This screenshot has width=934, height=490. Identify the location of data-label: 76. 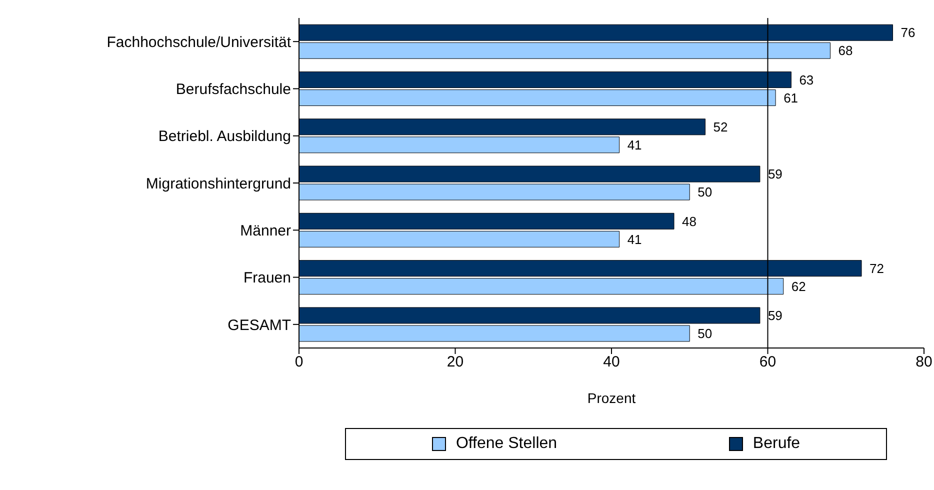
(908, 32).